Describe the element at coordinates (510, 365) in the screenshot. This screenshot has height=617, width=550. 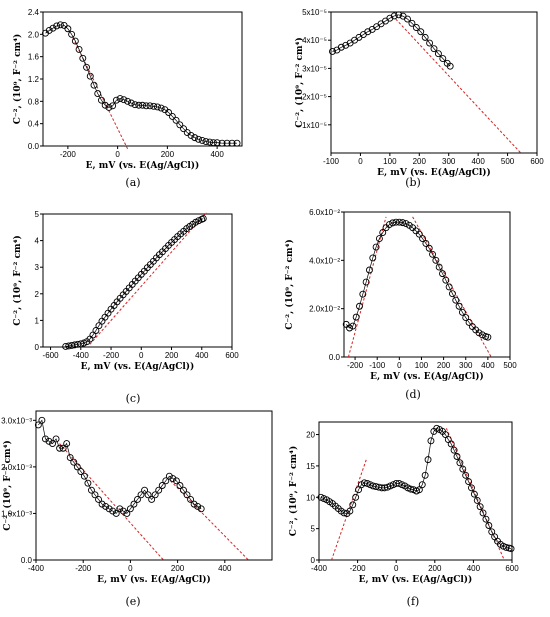
I see `x-tick-label: 500` at that location.